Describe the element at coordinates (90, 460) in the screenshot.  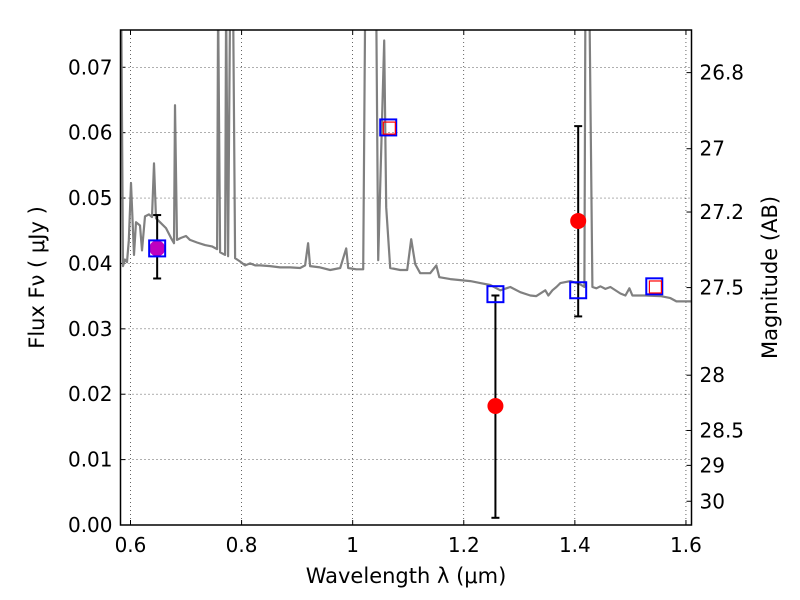
I see `y-tick-label: 0.01` at that location.